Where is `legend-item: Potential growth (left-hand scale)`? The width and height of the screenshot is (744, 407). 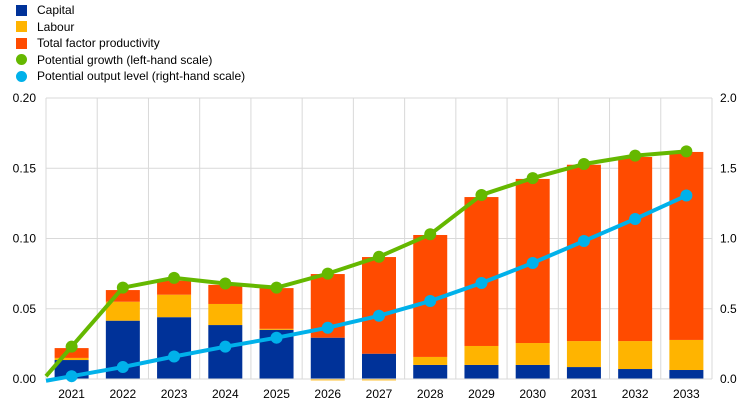
legend-item: Potential growth (left-hand scale) is located at coordinates (130, 60).